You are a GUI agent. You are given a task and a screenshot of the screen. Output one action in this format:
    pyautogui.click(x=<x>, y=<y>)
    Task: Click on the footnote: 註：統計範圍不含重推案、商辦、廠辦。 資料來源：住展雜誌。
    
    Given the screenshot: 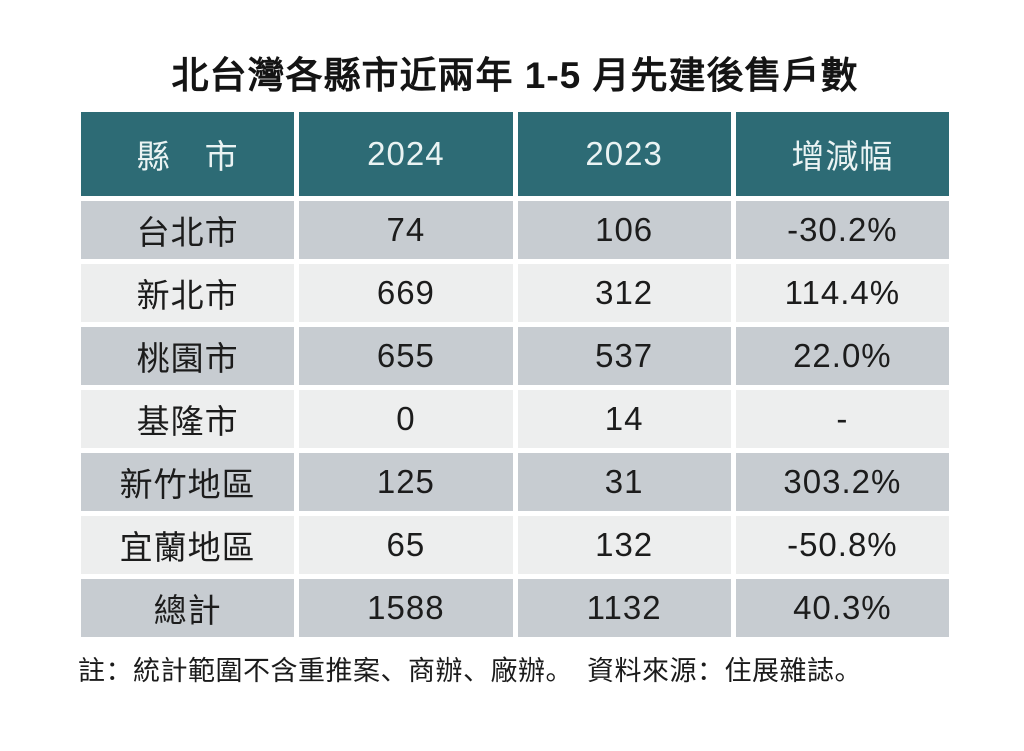 What is the action you would take?
    pyautogui.click(x=470, y=671)
    